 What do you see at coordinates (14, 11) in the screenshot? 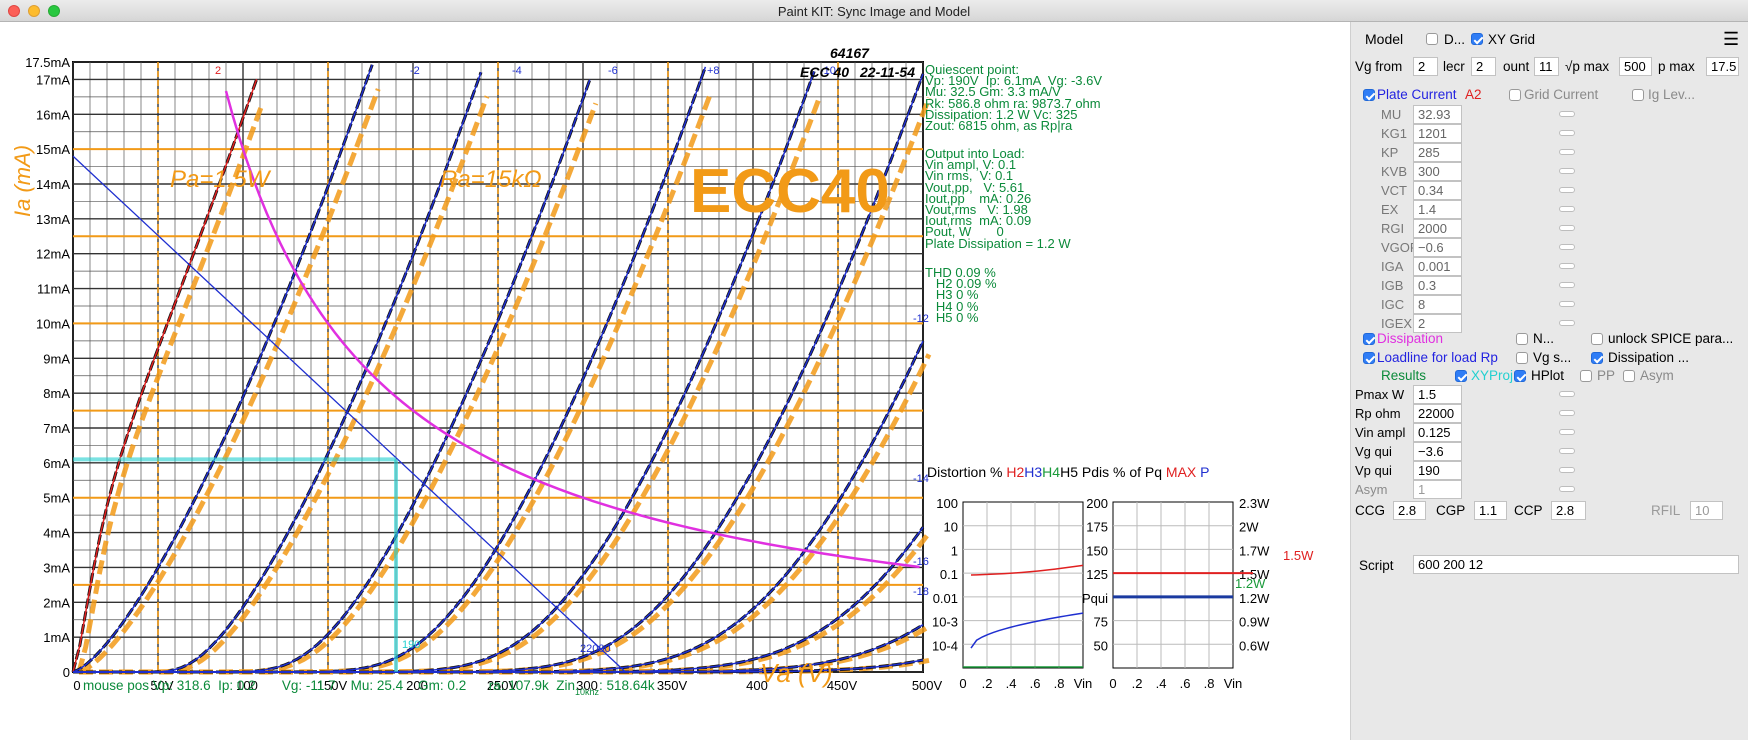
I see `close-window-button` at bounding box center [14, 11].